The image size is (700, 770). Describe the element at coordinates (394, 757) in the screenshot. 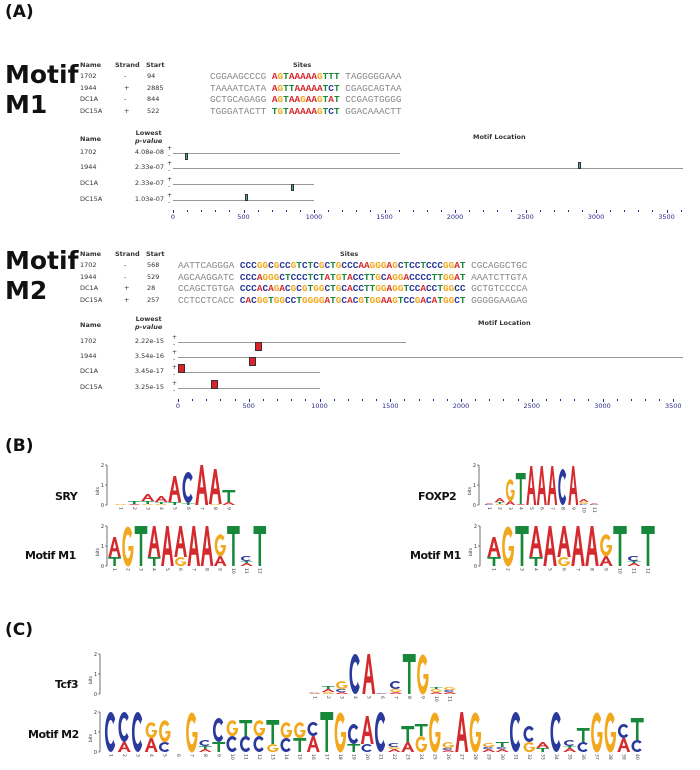

I see `logo-position-label: 22` at that location.